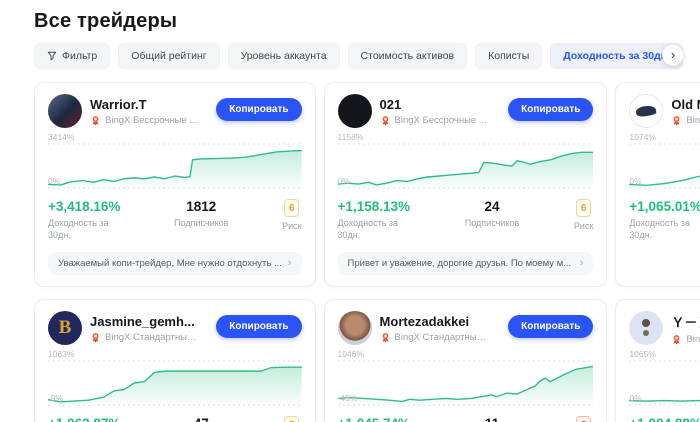 The image size is (700, 422). Describe the element at coordinates (583, 226) in the screenshot. I see `risk-label: Риск` at that location.